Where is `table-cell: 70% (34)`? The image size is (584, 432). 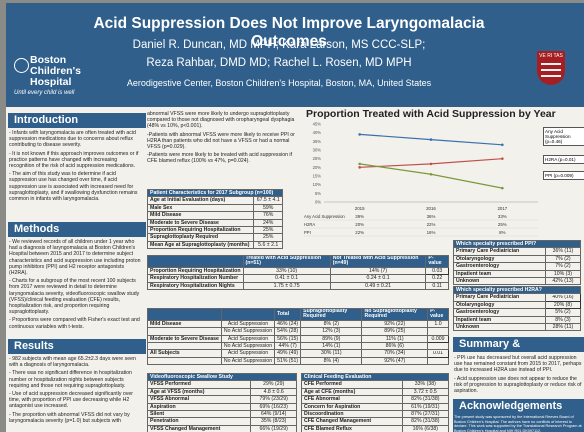
table-cell: 70% (34) is located at coordinates (395, 353).